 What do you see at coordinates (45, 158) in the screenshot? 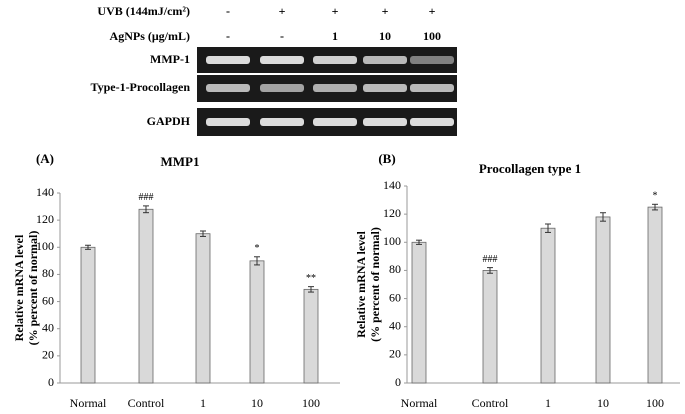
I see `panel-label: (A)` at bounding box center [45, 158].